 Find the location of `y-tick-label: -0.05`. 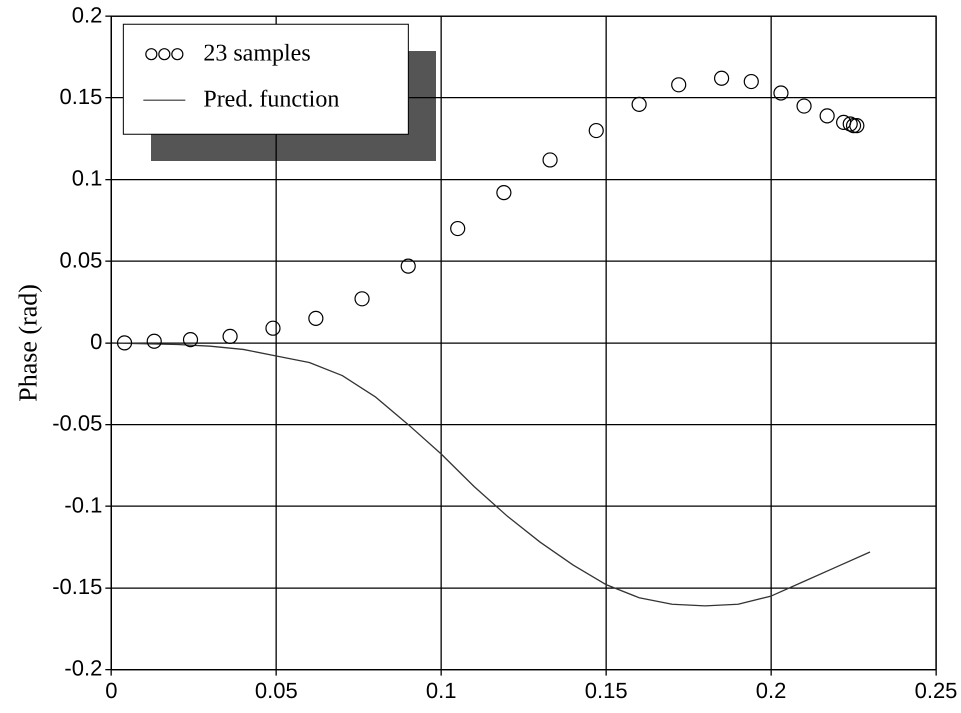

y-tick-label: -0.05 is located at coordinates (77, 423).